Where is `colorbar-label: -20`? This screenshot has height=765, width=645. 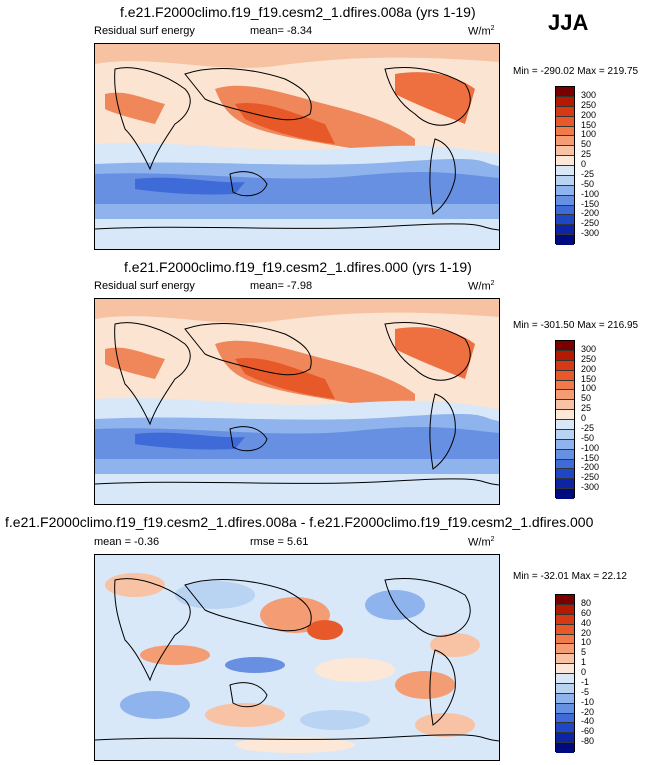 colorbar-label: -20 is located at coordinates (588, 711).